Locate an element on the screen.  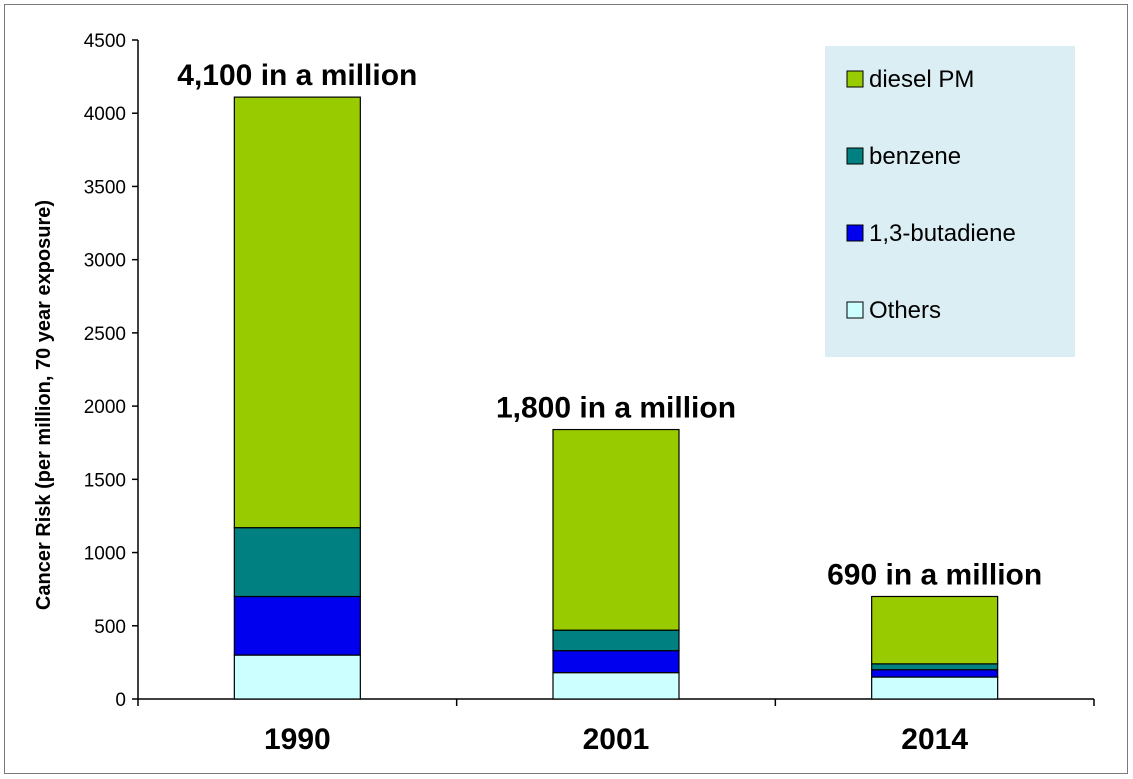
bar-1990-diesel-pm is located at coordinates (297, 312).